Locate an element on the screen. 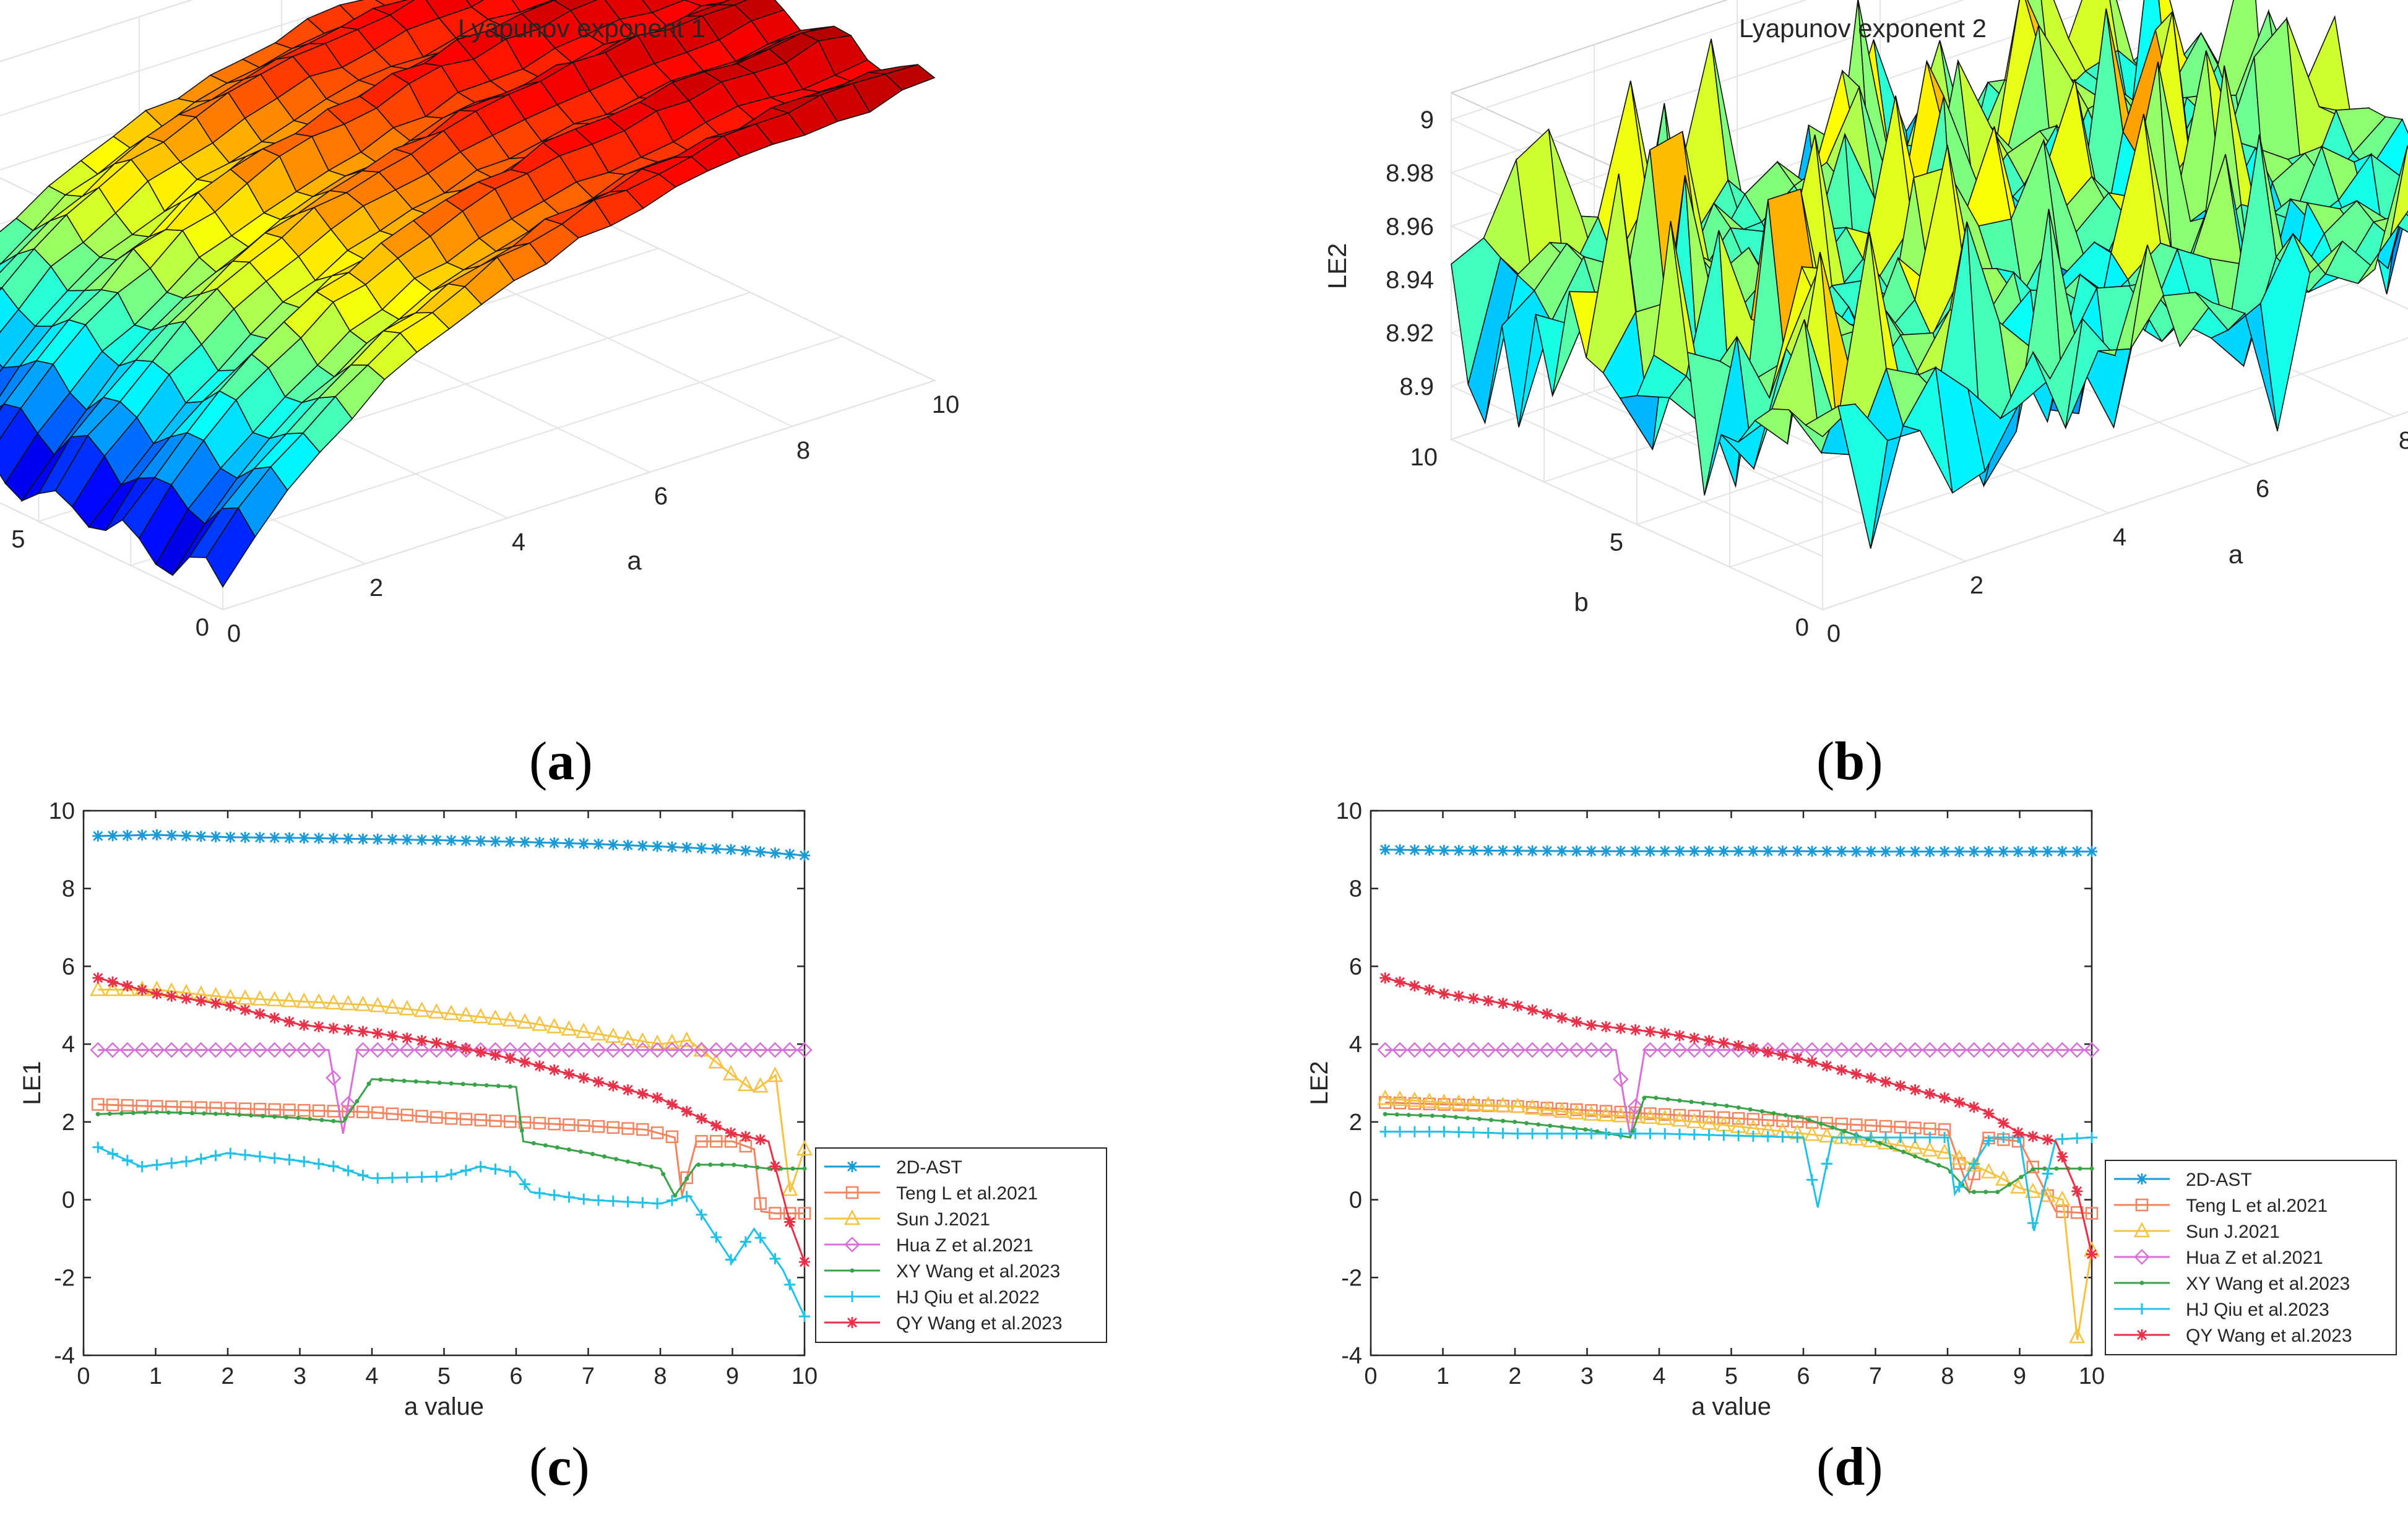  y-tick-label: 0 is located at coordinates (1355, 1201).